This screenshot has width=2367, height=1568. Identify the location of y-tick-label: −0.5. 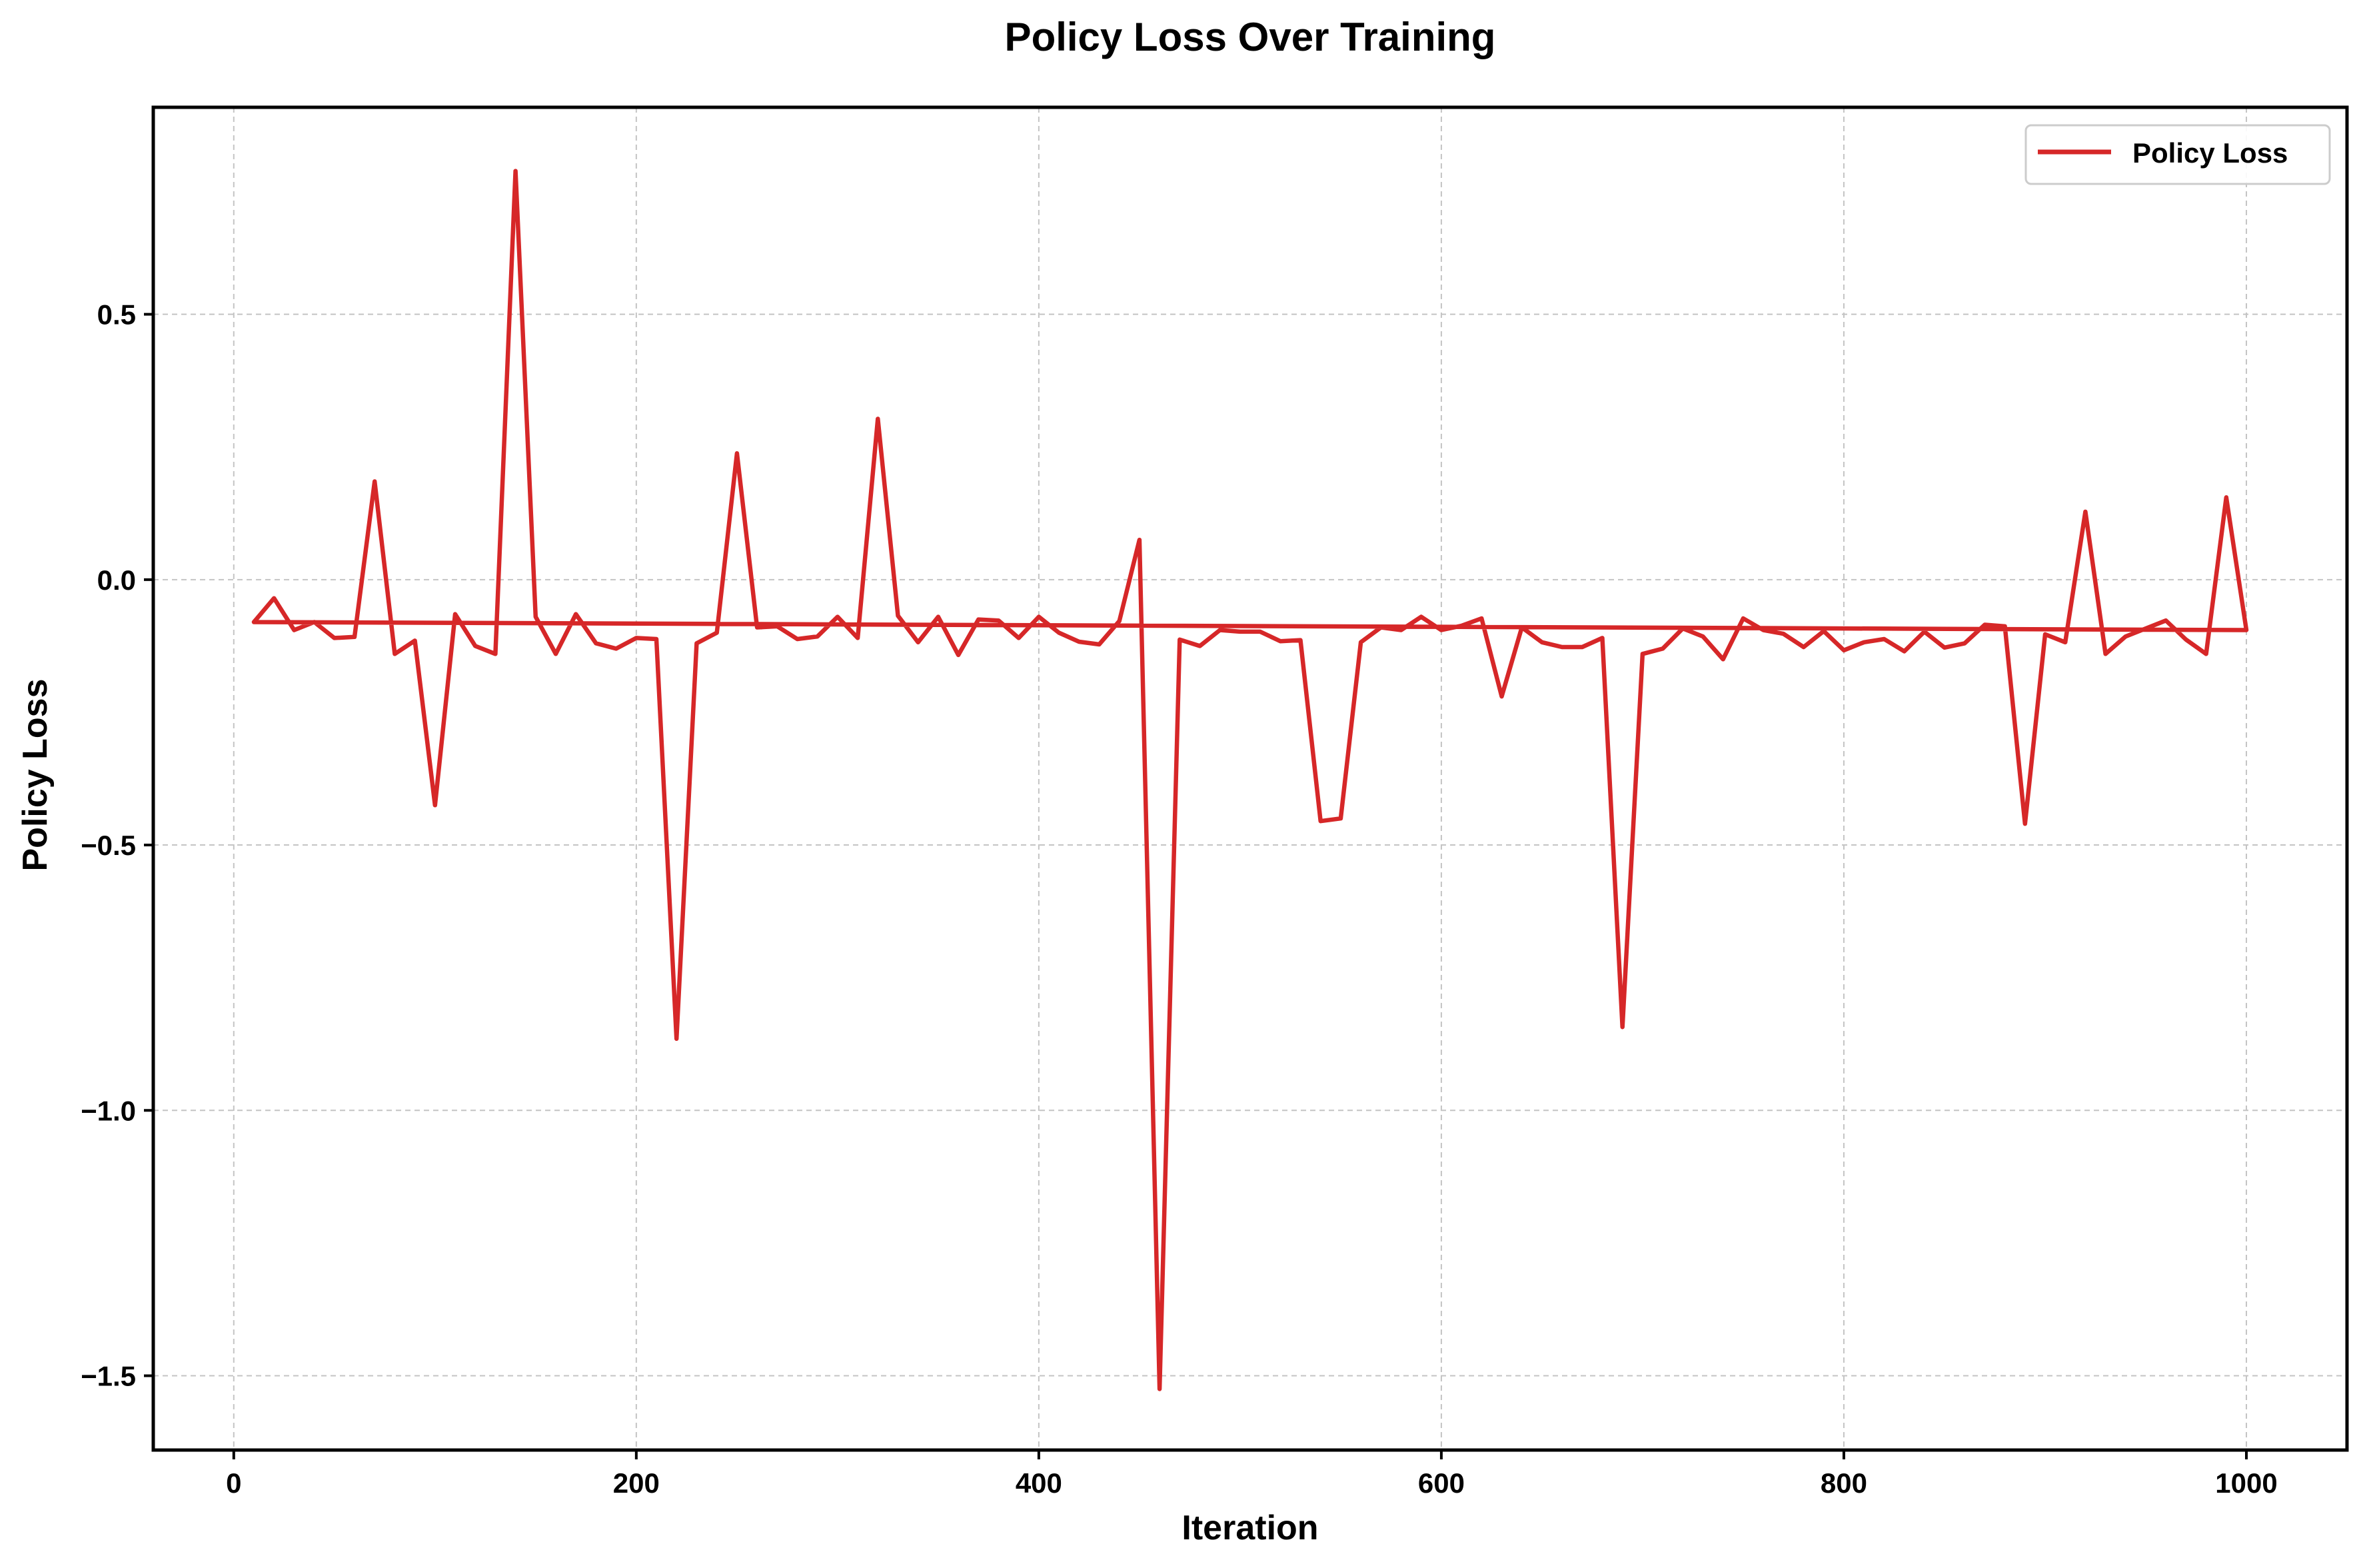
(108, 846).